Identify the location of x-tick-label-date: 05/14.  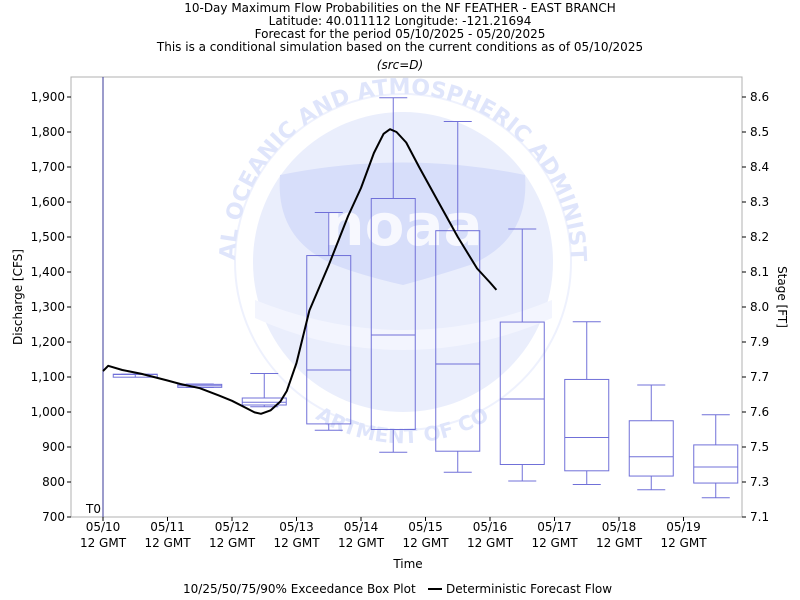
(361, 527).